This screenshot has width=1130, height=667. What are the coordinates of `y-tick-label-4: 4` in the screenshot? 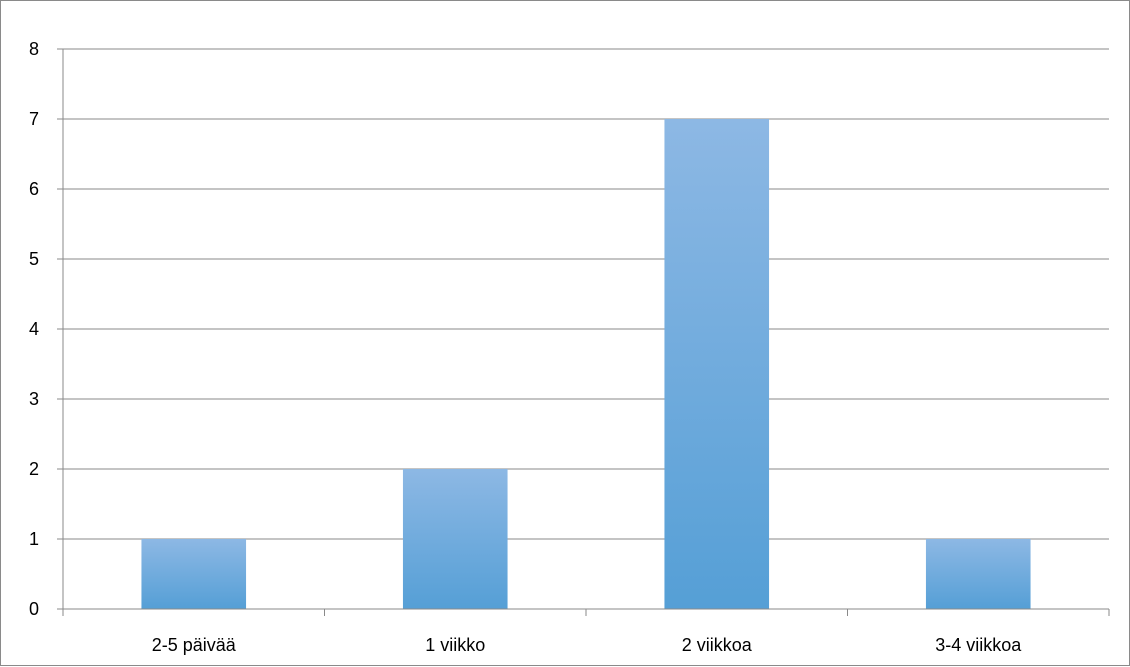 It's located at (34, 329).